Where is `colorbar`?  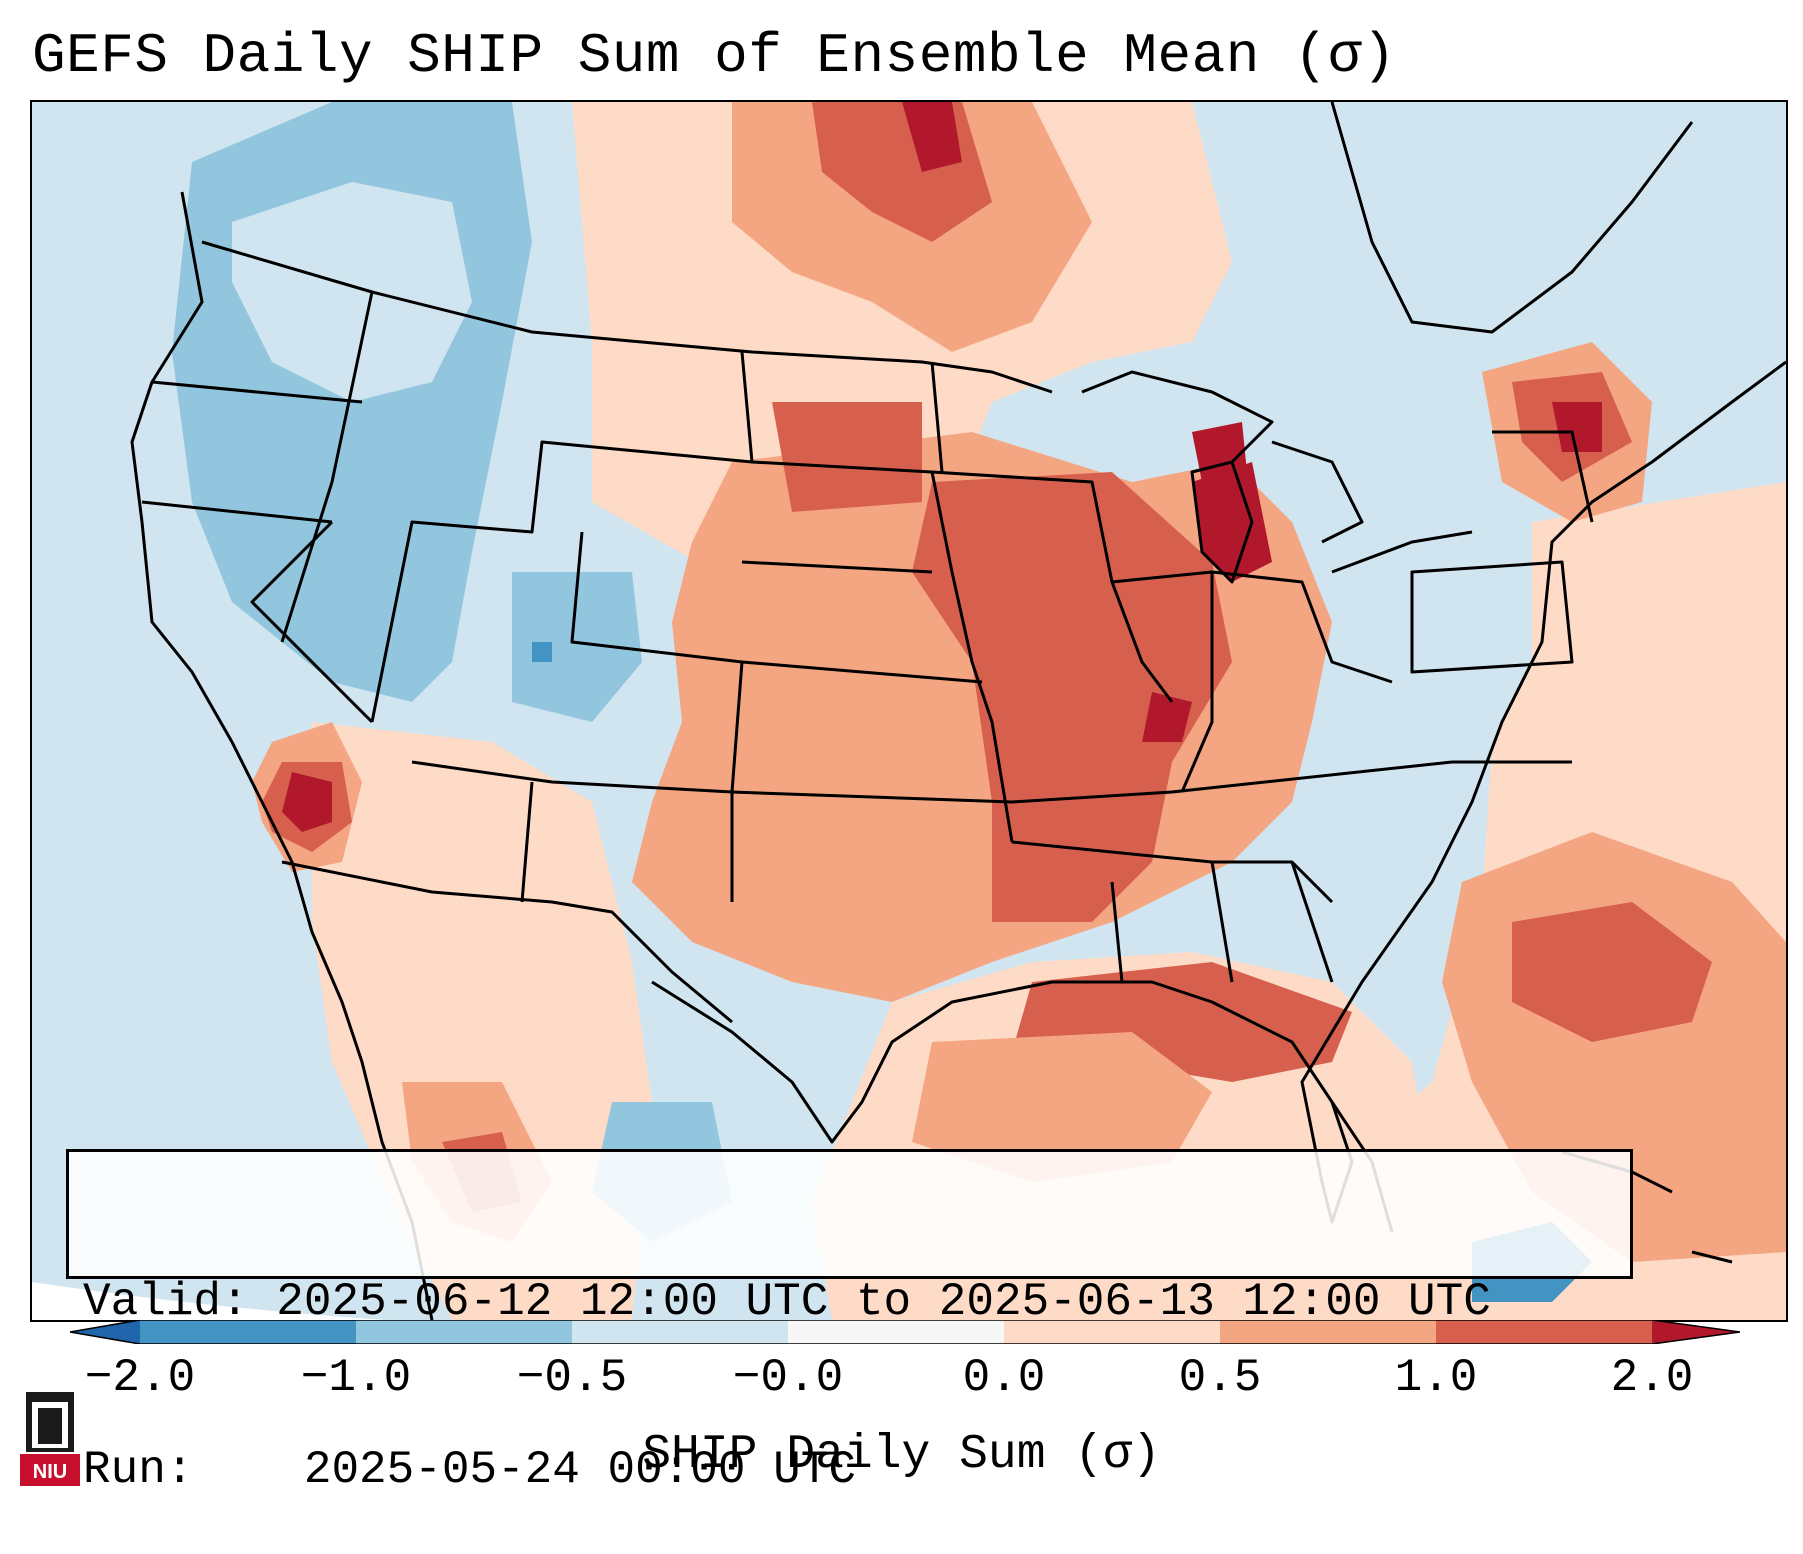 colorbar is located at coordinates (905, 1332).